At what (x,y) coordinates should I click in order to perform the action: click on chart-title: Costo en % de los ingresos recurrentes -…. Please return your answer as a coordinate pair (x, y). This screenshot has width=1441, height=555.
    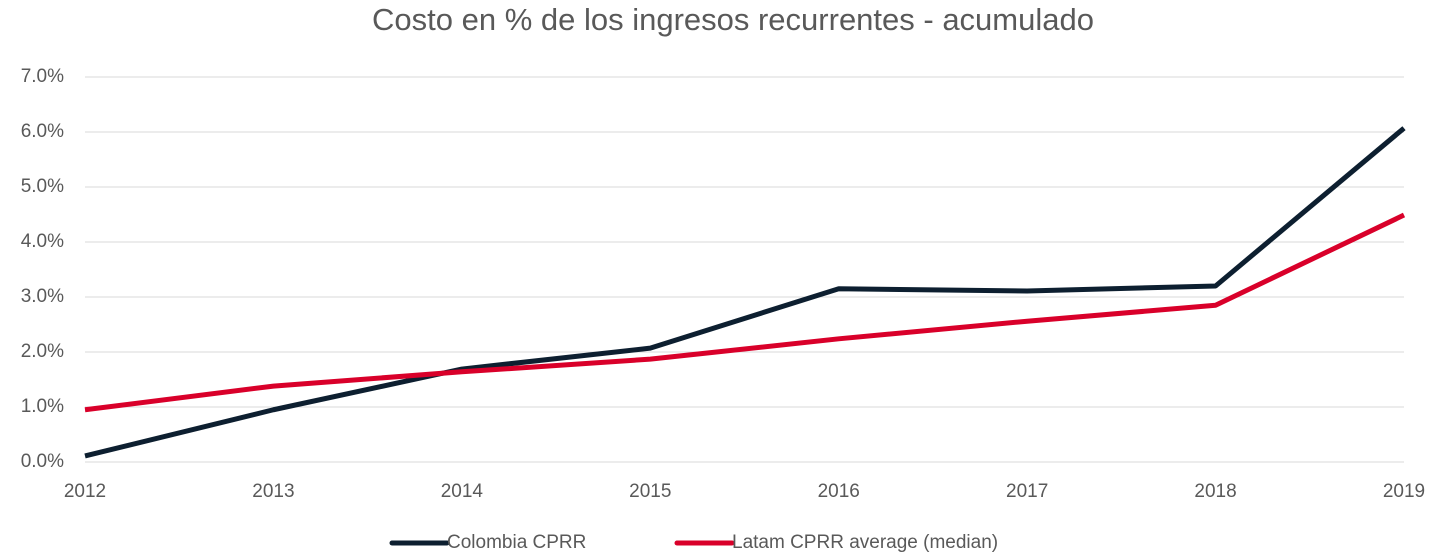
    Looking at the image, I should click on (733, 19).